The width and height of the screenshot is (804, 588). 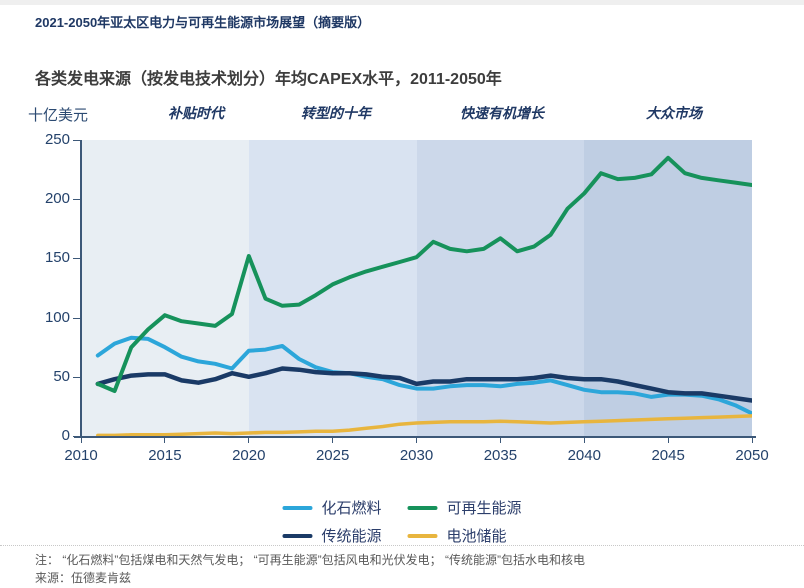 What do you see at coordinates (332, 455) in the screenshot?
I see `x-tick-label: 2025` at bounding box center [332, 455].